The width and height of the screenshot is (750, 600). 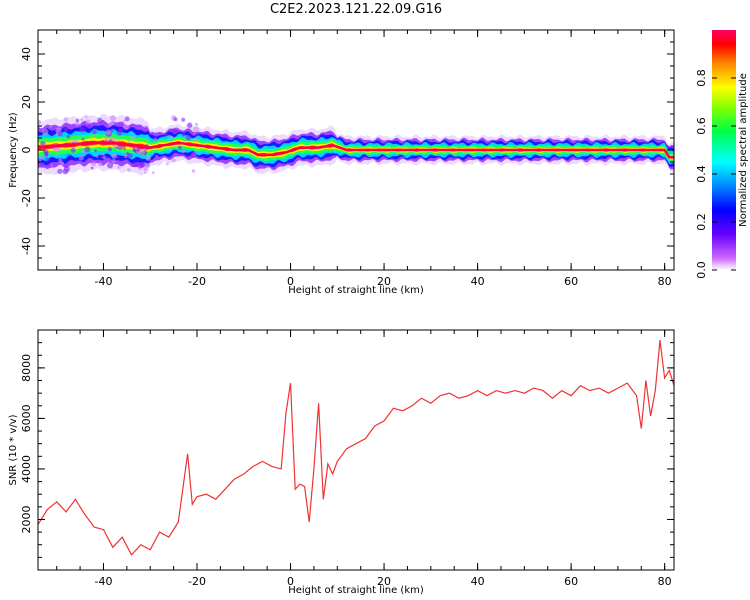 What do you see at coordinates (26, 246) in the screenshot?
I see `spectrogram-y-tick-label: -40` at bounding box center [26, 246].